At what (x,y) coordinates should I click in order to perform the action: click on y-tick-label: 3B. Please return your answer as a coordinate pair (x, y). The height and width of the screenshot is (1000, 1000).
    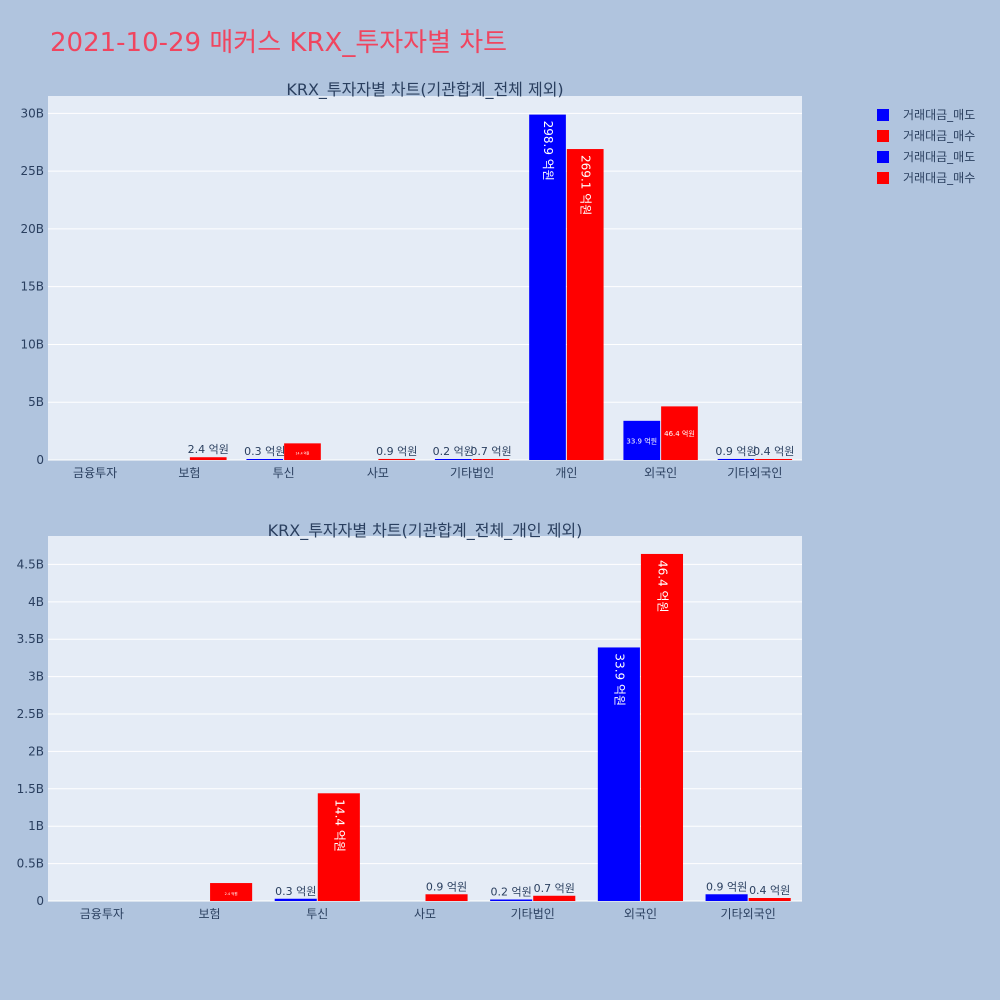
    Looking at the image, I should click on (36, 677).